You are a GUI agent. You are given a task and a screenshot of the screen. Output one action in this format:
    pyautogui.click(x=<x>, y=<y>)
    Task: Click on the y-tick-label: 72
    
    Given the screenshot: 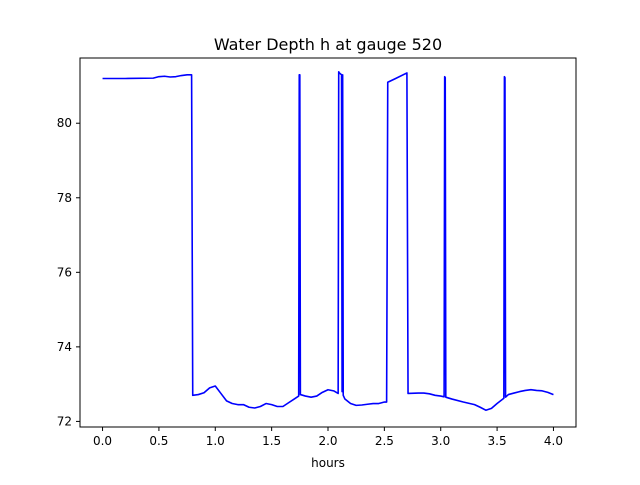 What is the action you would take?
    pyautogui.click(x=64, y=421)
    